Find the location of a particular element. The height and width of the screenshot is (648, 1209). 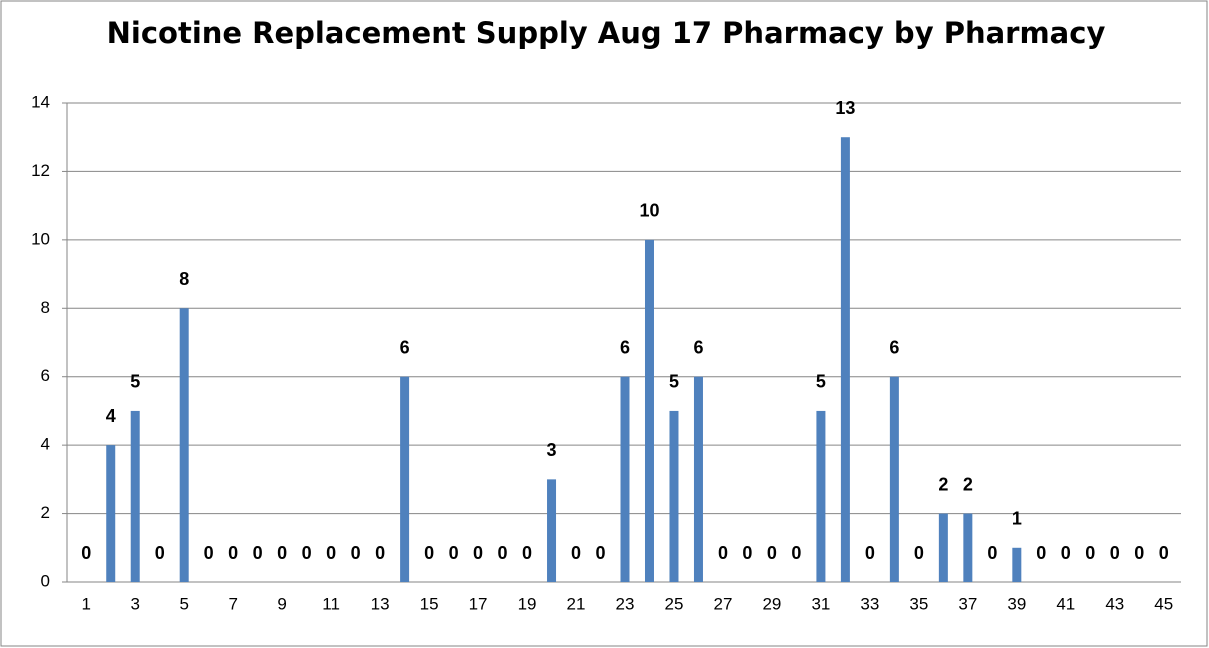

x-tick-label: 29 is located at coordinates (771, 603).